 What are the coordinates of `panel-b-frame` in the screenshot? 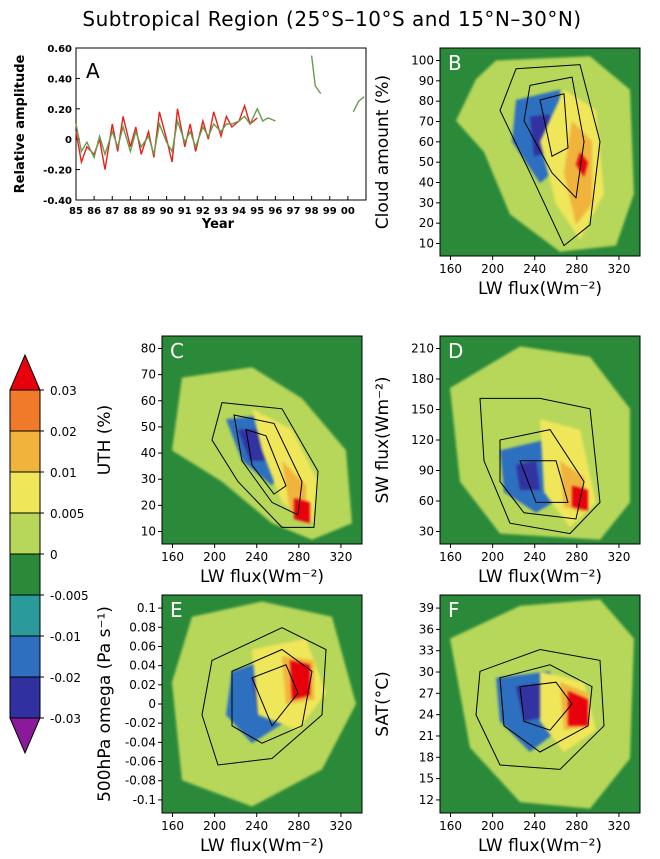 It's located at (540, 152).